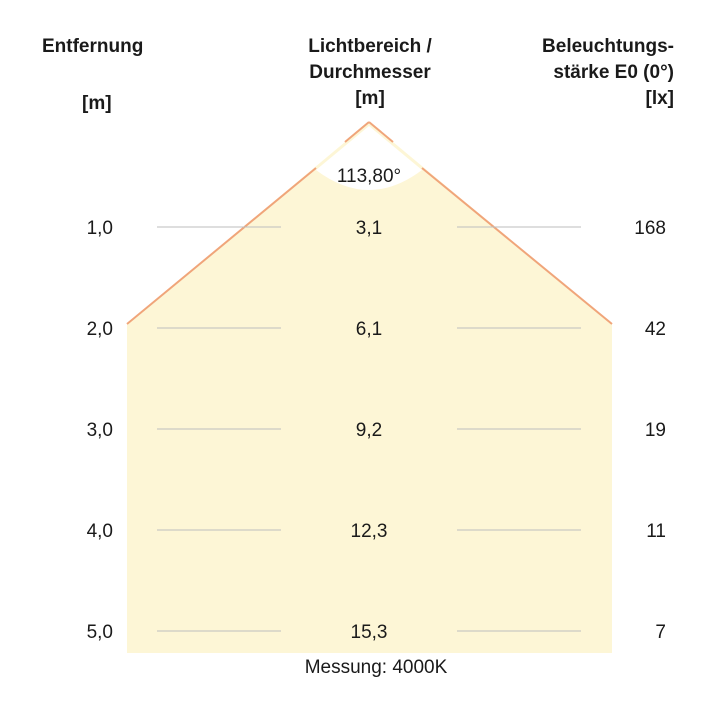 The height and width of the screenshot is (720, 720). I want to click on diameter-header-line1: Lichtbereich /, so click(370, 46).